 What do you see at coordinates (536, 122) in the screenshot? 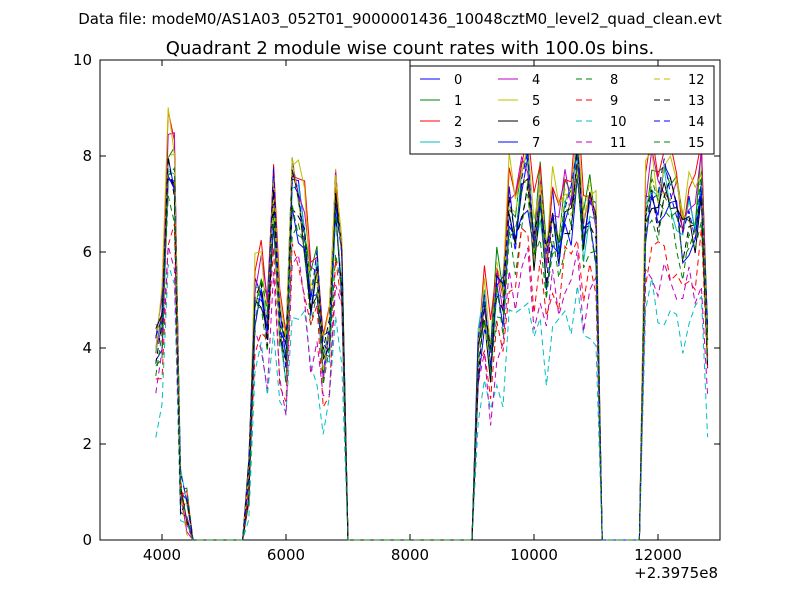
I see `legend-label-6: 6` at bounding box center [536, 122].